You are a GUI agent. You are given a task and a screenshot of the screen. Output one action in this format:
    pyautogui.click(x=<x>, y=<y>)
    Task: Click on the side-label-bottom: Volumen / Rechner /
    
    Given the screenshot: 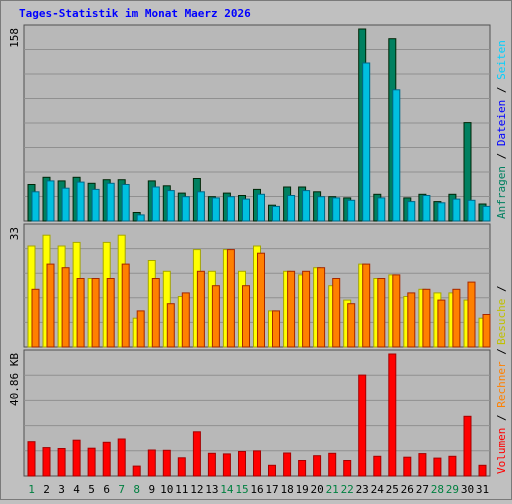 What is the action you would take?
    pyautogui.click(x=501, y=411)
    